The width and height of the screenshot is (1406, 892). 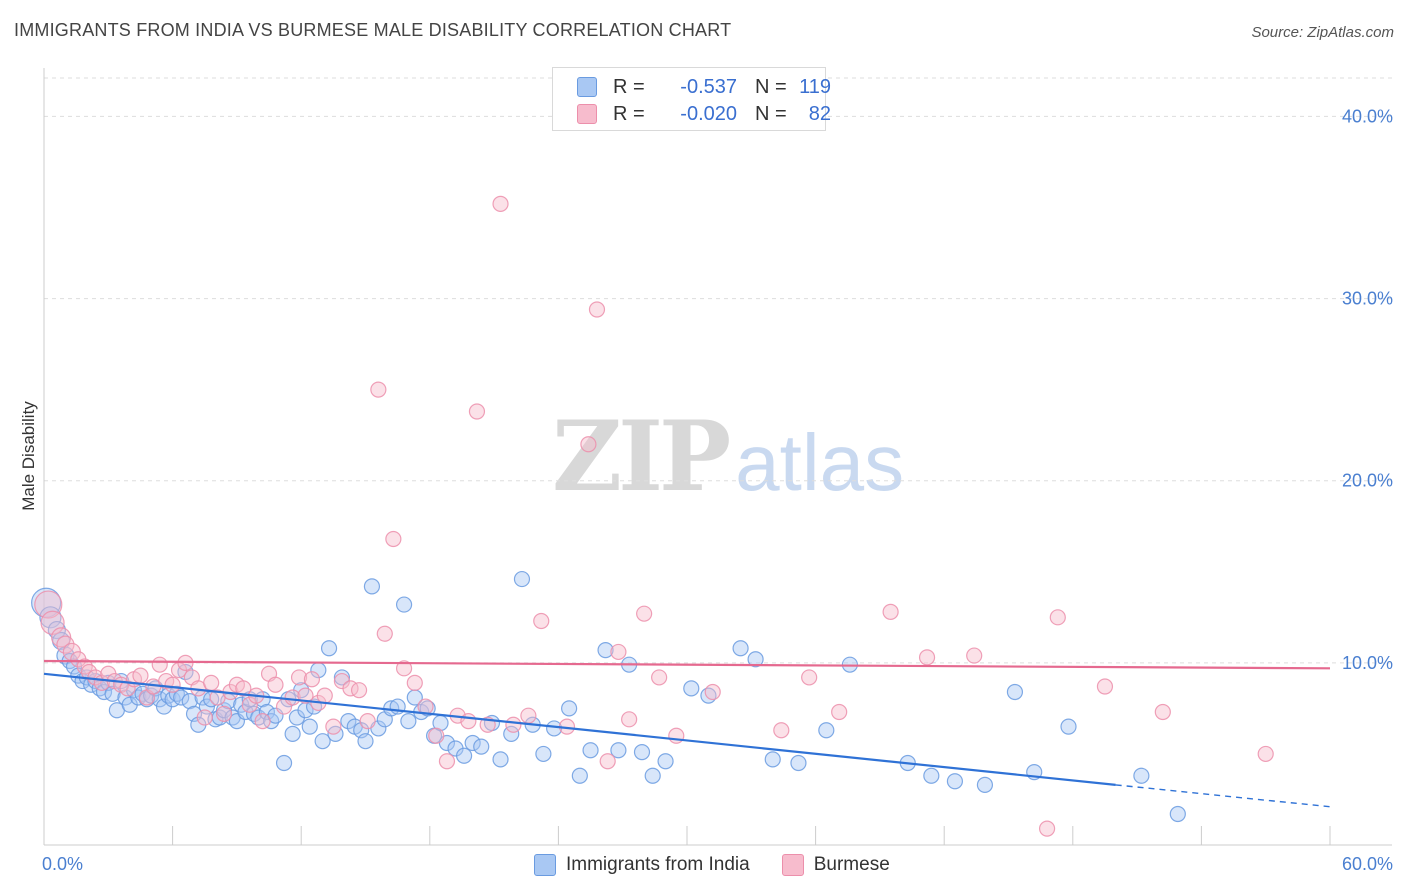 I want to click on y-axis-label: Male Disability, so click(x=28, y=456).